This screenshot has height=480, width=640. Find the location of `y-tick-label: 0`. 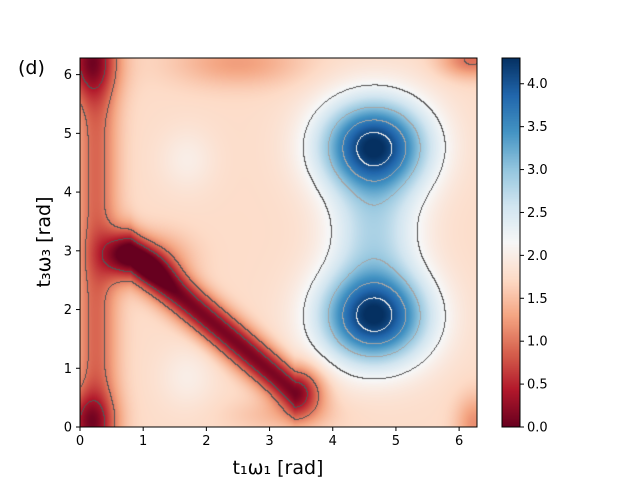

y-tick-label: 0 is located at coordinates (68, 428).